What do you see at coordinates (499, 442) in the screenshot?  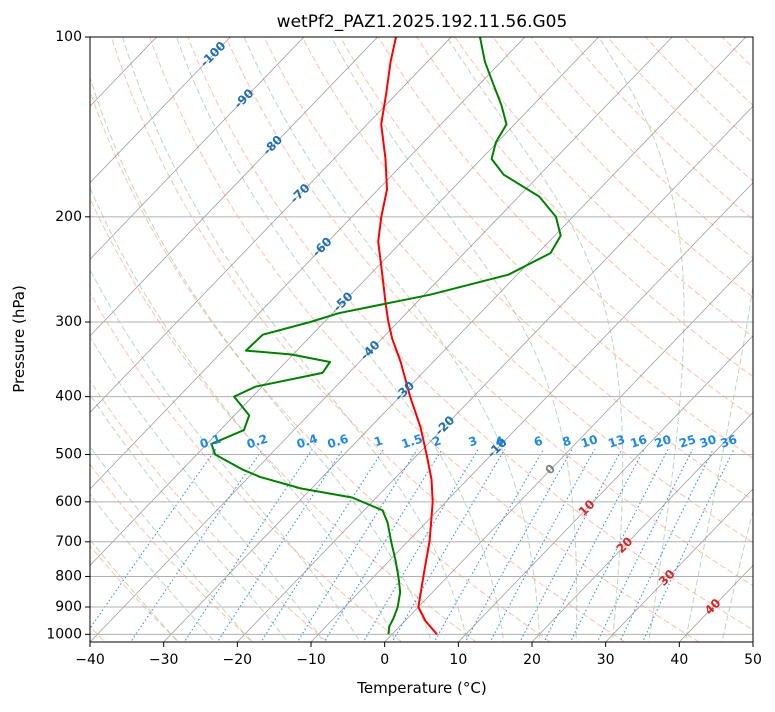 I see `mixing-ratio-label: 4` at bounding box center [499, 442].